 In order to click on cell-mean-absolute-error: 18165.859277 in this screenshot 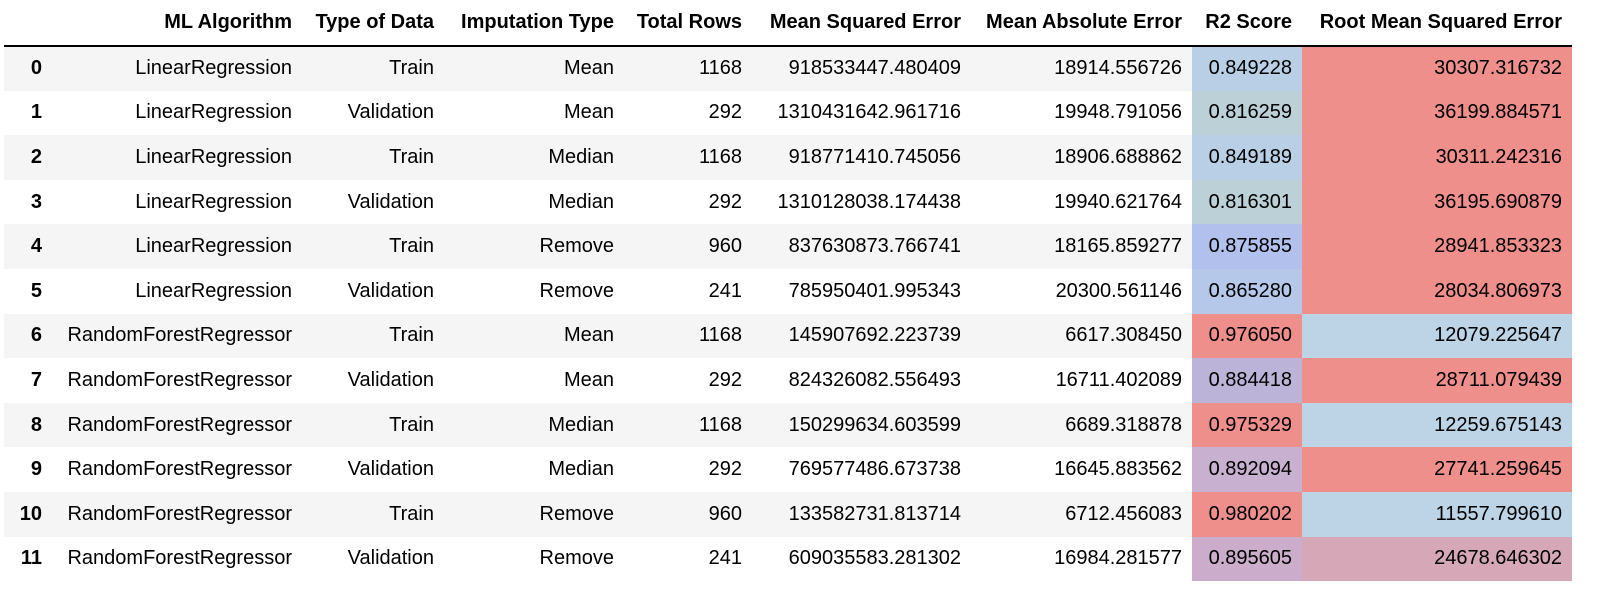, I will do `click(1118, 246)`.